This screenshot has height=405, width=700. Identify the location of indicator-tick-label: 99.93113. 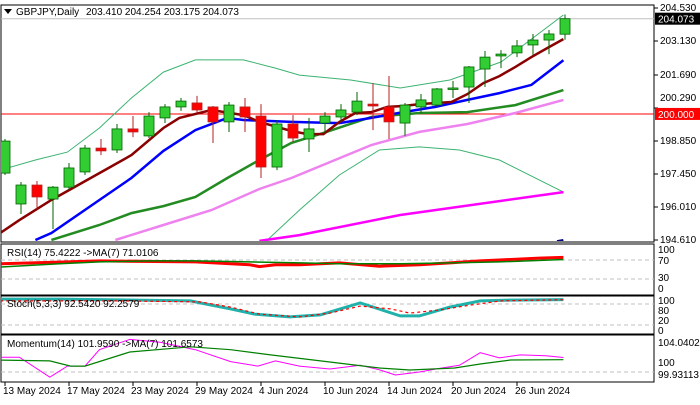
(678, 375).